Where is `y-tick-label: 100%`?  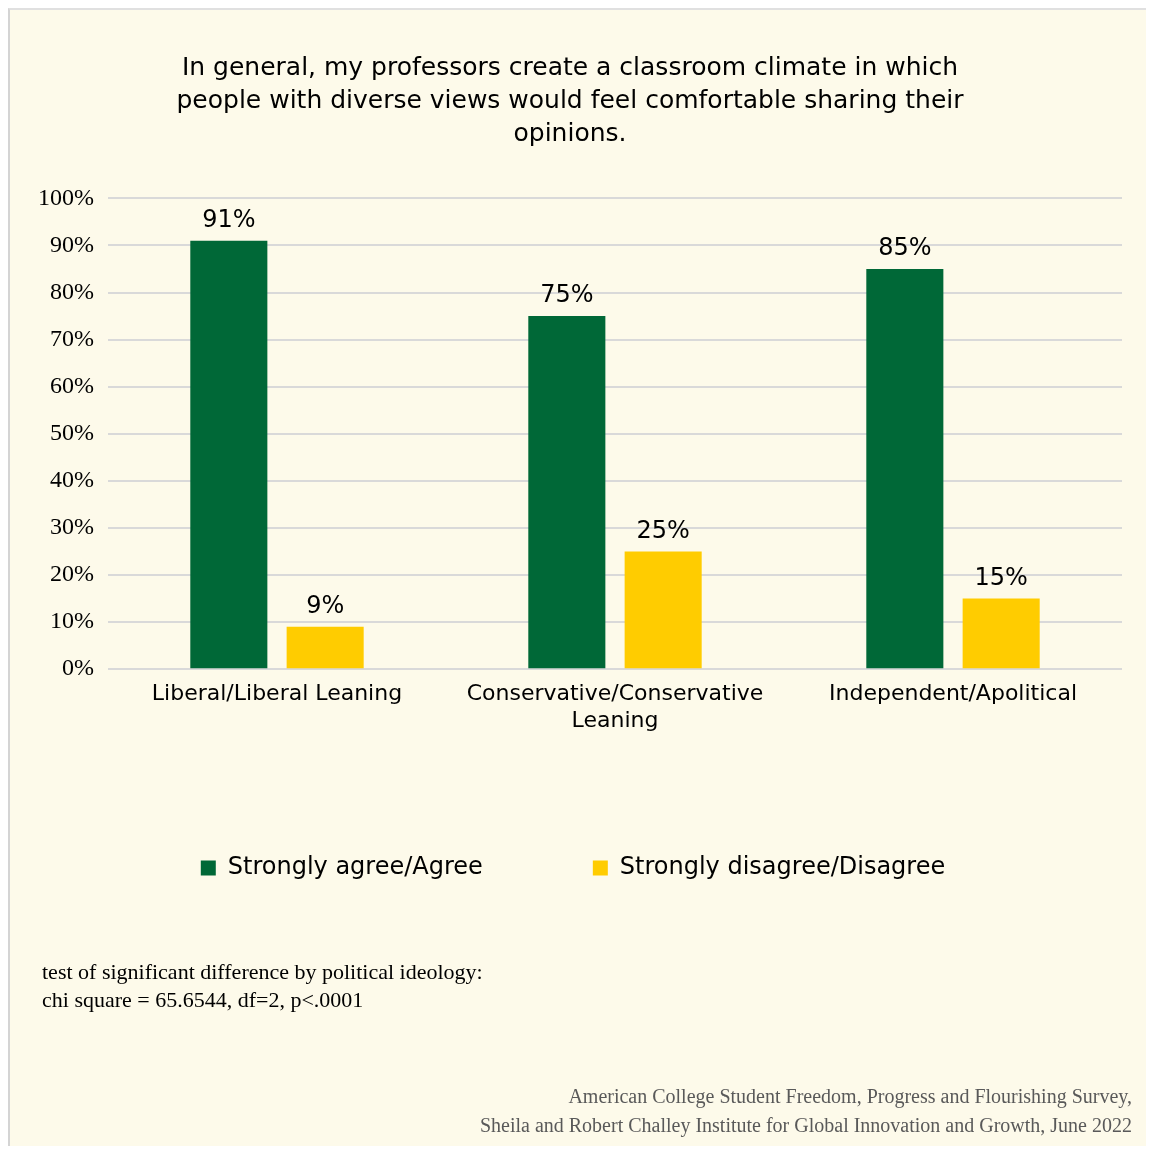 y-tick-label: 100% is located at coordinates (65, 196).